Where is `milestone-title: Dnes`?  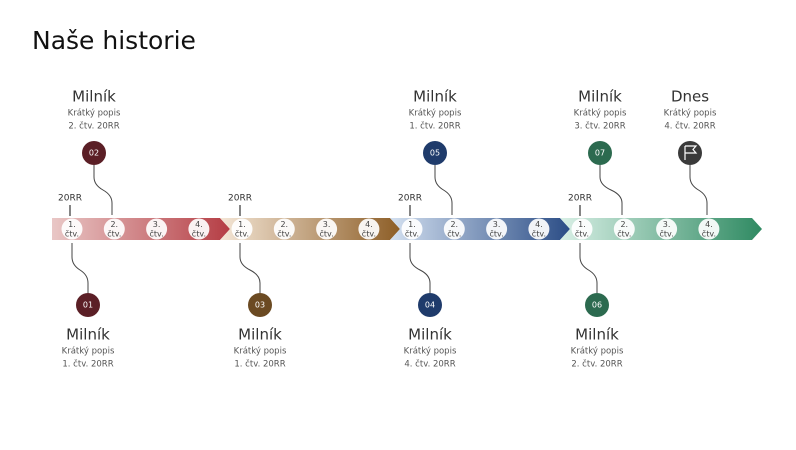 milestone-title: Dnes is located at coordinates (690, 97).